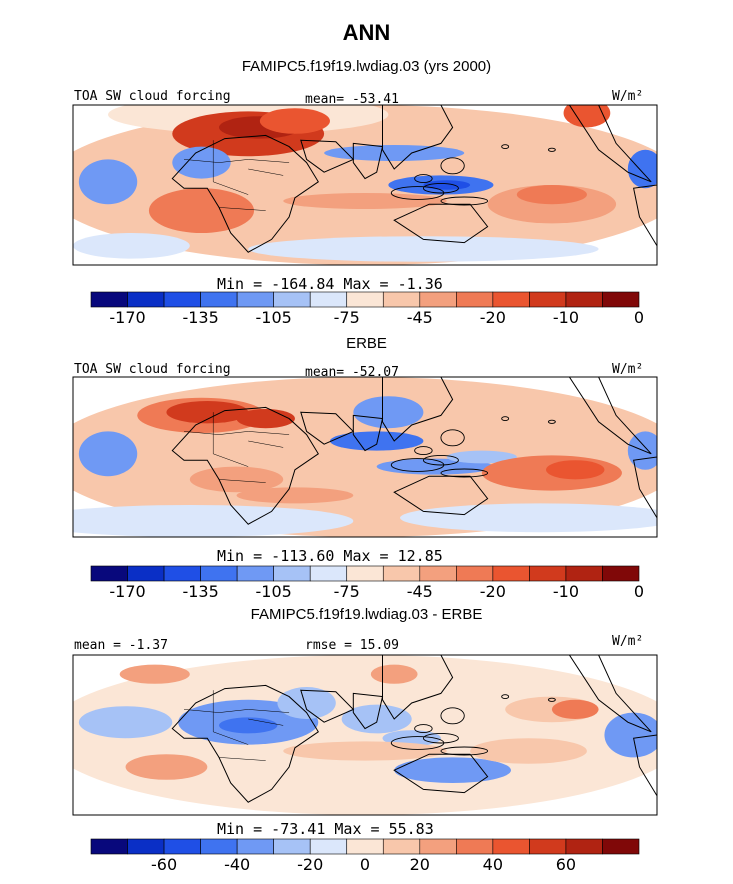 The width and height of the screenshot is (733, 884). Describe the element at coordinates (414, 729) in the screenshot. I see `diff-coastlines` at that location.